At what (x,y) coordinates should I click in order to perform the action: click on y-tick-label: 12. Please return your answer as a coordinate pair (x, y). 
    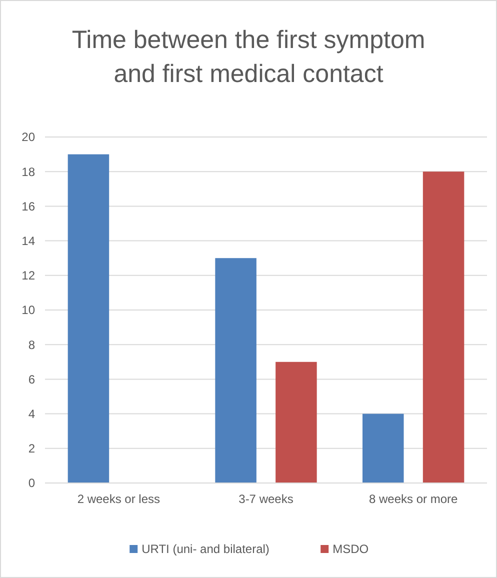
    Looking at the image, I should click on (29, 275).